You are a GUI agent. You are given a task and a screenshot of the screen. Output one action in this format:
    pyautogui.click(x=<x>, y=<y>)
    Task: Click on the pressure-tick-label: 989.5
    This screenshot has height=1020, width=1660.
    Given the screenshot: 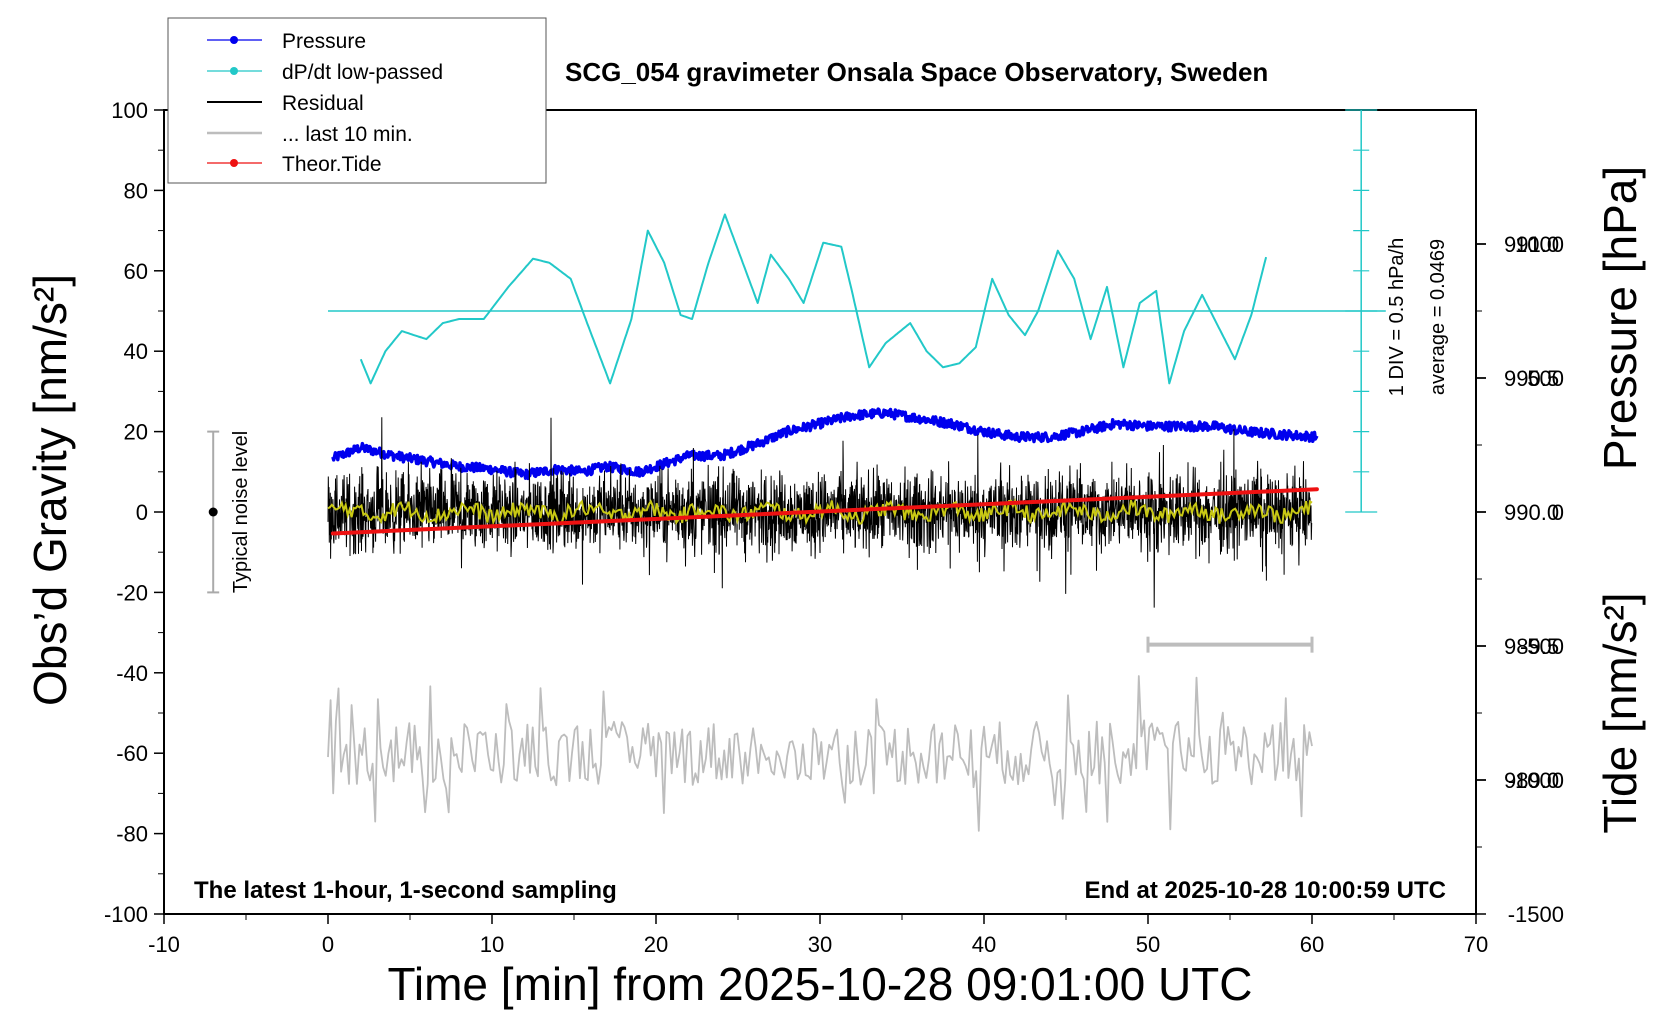 What is the action you would take?
    pyautogui.click(x=1531, y=646)
    